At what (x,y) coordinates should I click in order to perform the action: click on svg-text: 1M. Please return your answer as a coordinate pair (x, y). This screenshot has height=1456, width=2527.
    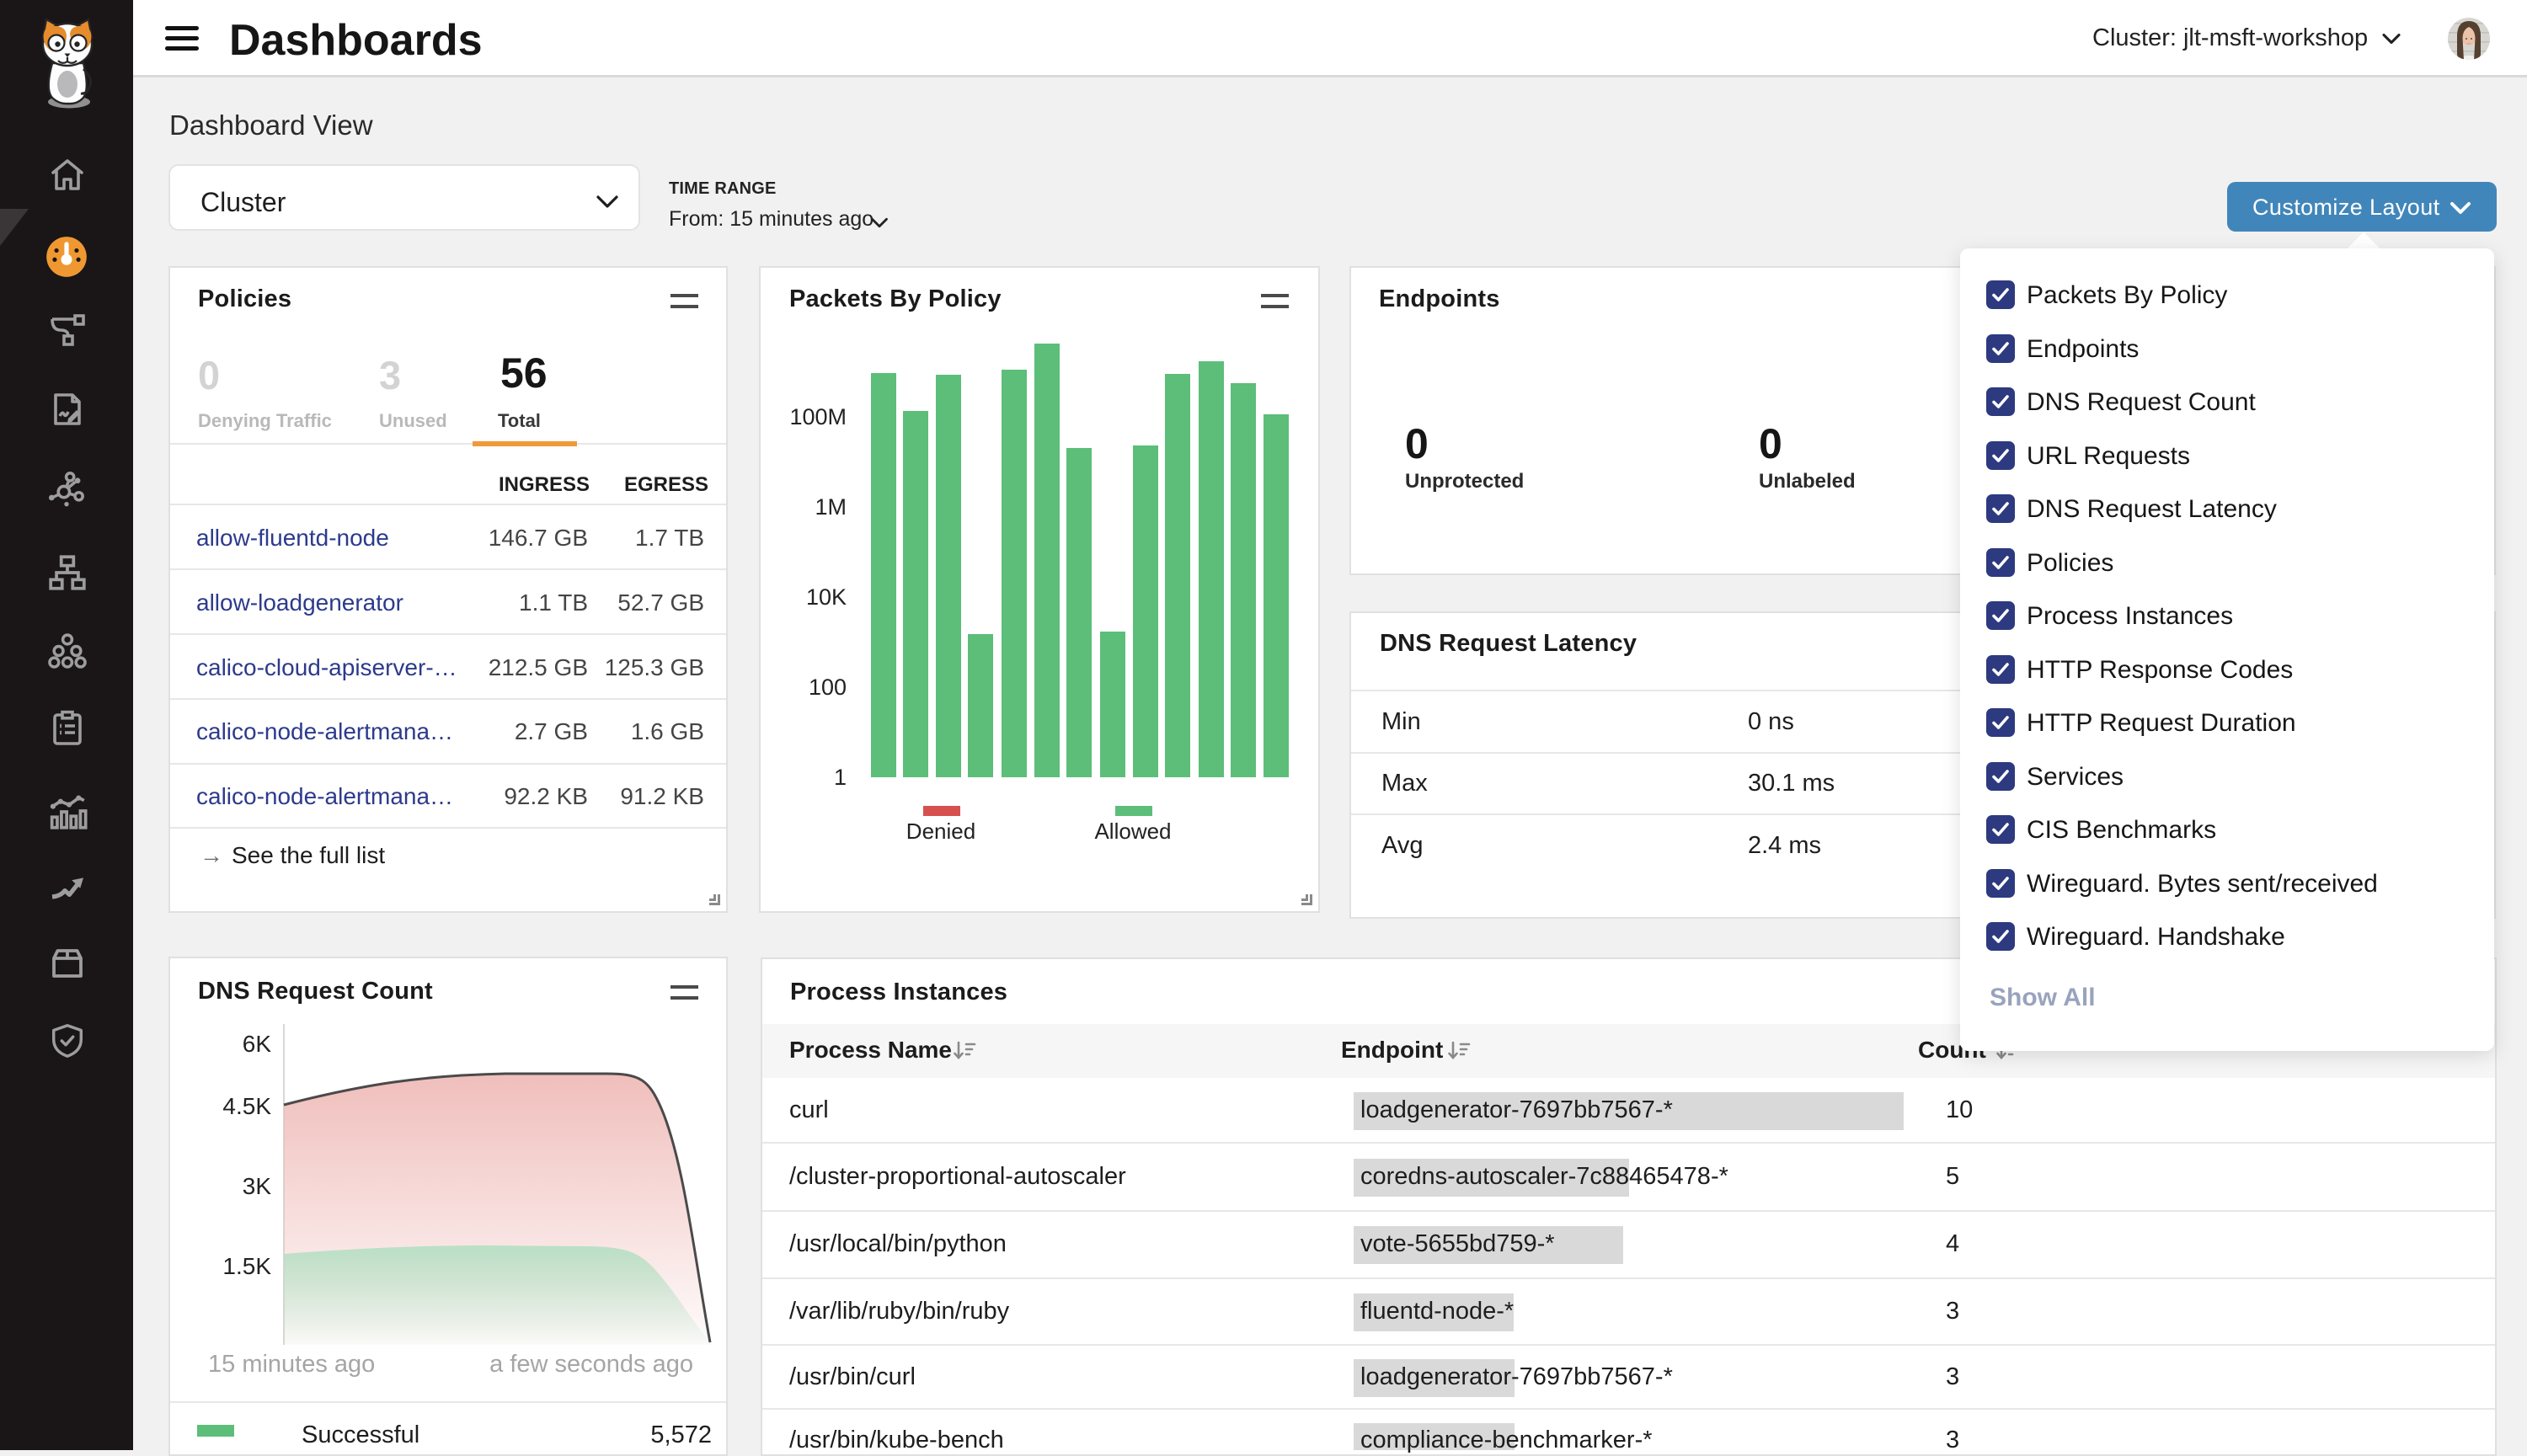
    Looking at the image, I should click on (831, 507).